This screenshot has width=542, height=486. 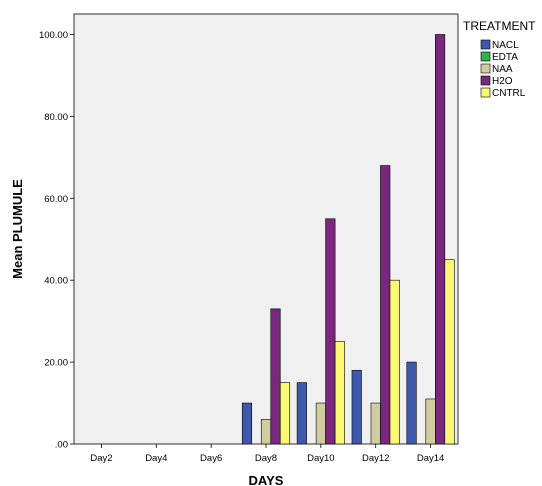 I want to click on legend-label-nacl: NACL, so click(x=505, y=45).